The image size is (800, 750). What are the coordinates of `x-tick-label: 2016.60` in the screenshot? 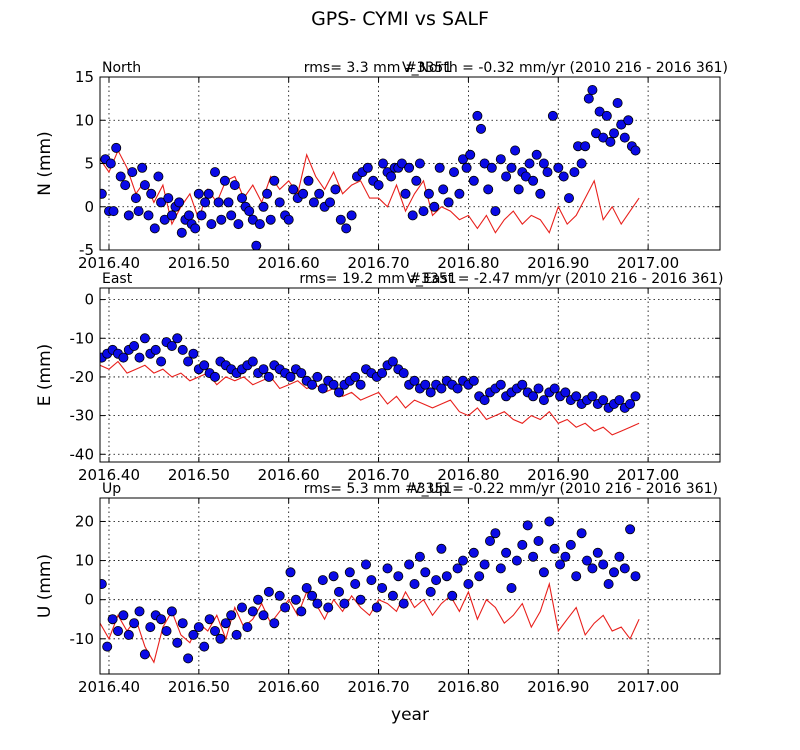 It's located at (289, 687).